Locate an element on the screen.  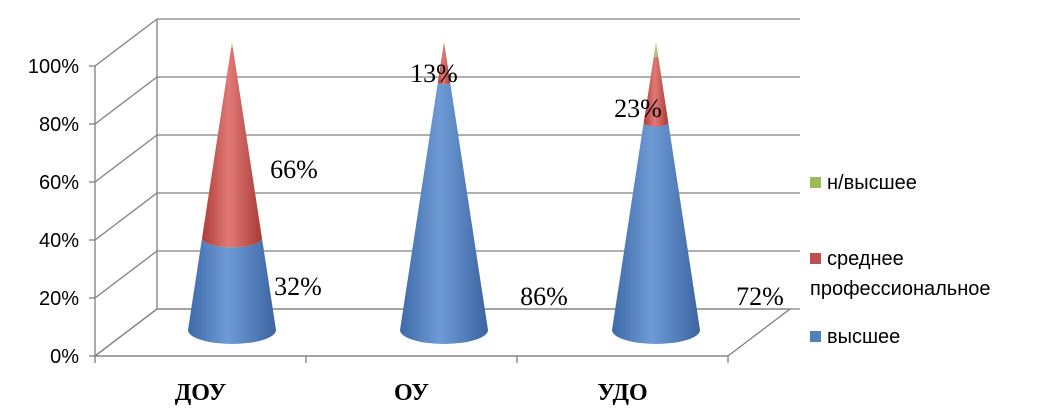
category-label: УДО is located at coordinates (622, 393).